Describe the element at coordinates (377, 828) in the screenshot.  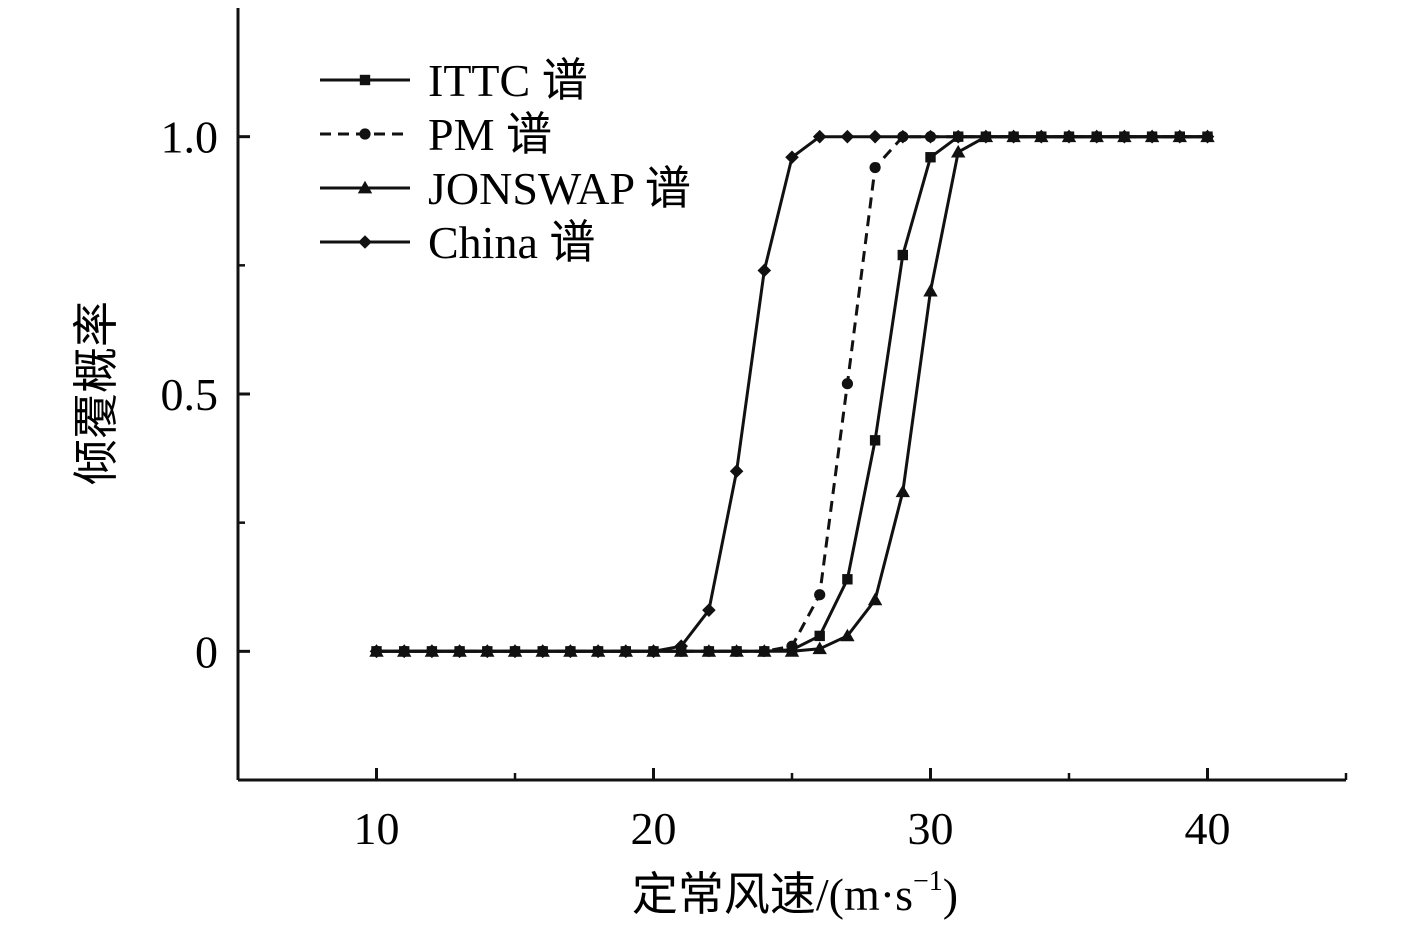
I see `x-tick-label: 10` at that location.